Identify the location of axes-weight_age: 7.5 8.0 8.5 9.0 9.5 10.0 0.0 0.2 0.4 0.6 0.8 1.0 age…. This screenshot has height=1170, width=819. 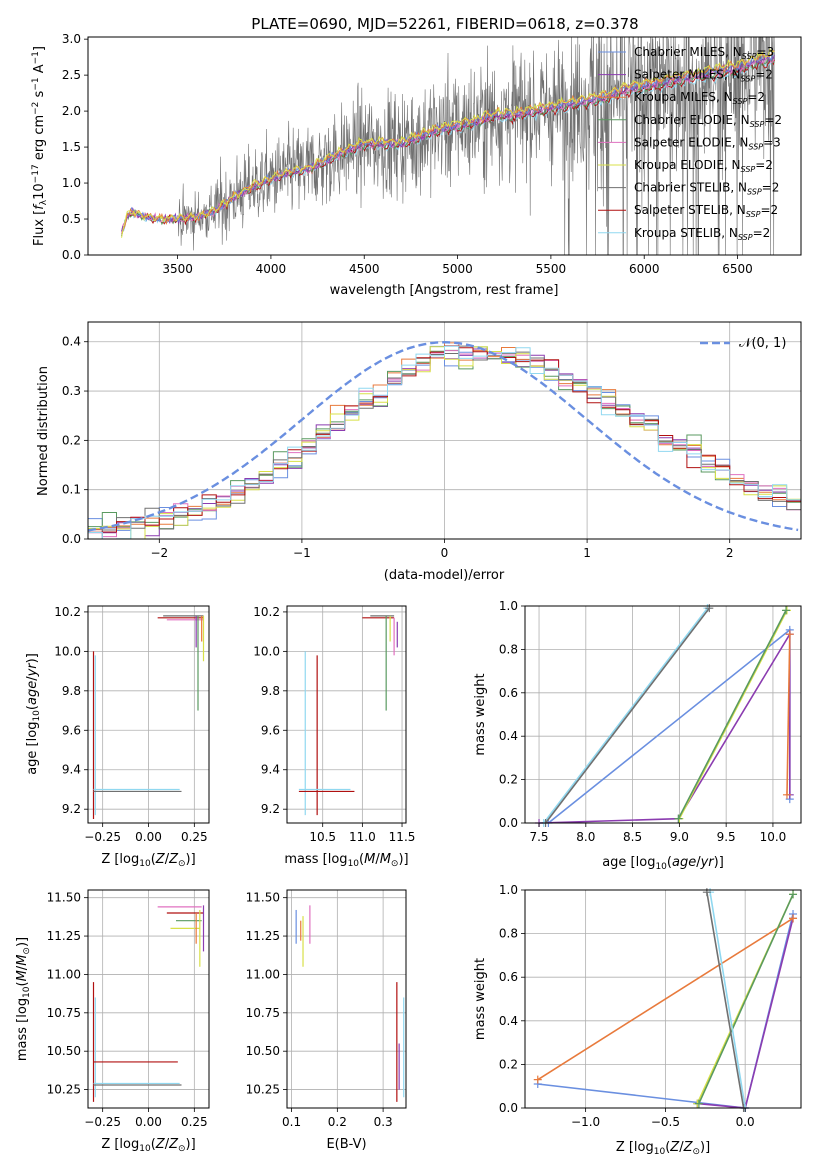
(637, 735).